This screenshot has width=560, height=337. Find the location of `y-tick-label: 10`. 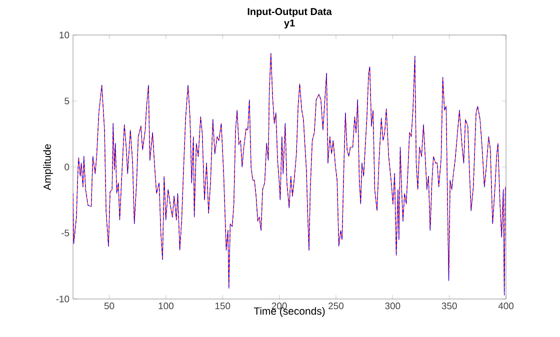

y-tick-label: 10 is located at coordinates (65, 35).